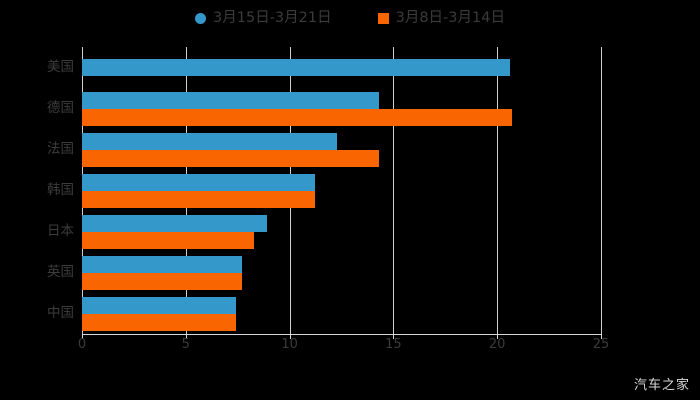 The height and width of the screenshot is (400, 700). Describe the element at coordinates (60, 107) in the screenshot. I see `category-label: 德国` at that location.